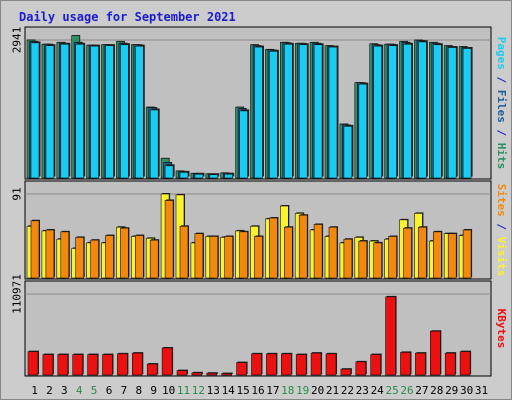 The width and height of the screenshot is (512, 401). Describe the element at coordinates (421, 390) in the screenshot. I see `day-label-27: 27` at that location.